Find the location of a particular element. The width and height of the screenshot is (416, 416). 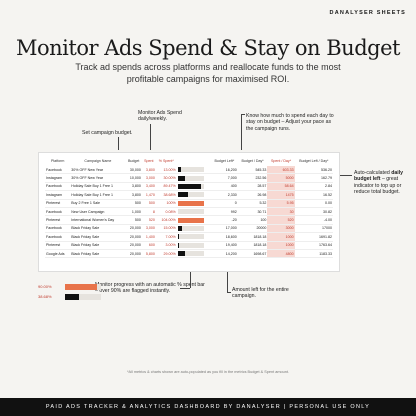

cell-budget-left-per-day: 16.52 is located at coordinates (313, 195).